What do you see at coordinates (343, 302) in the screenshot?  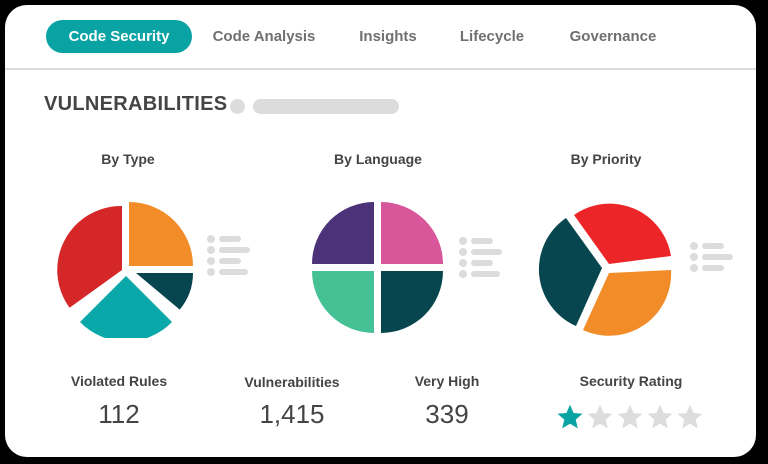 I see `slice-green` at bounding box center [343, 302].